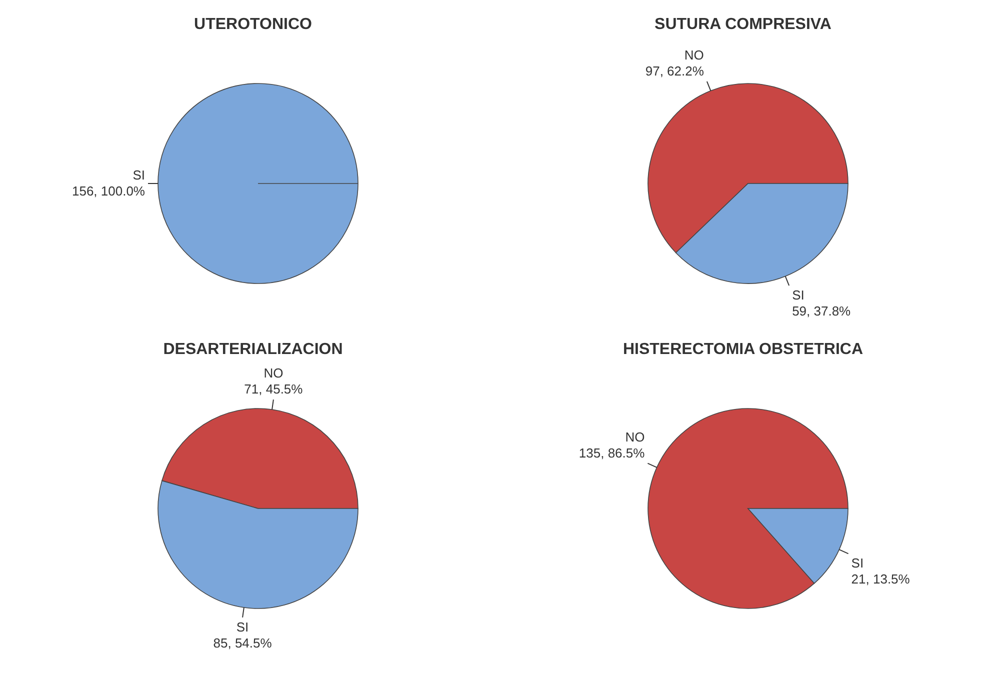 Image resolution: width=997 pixels, height=674 pixels. I want to click on data-label: 135, 86.5%, so click(612, 452).